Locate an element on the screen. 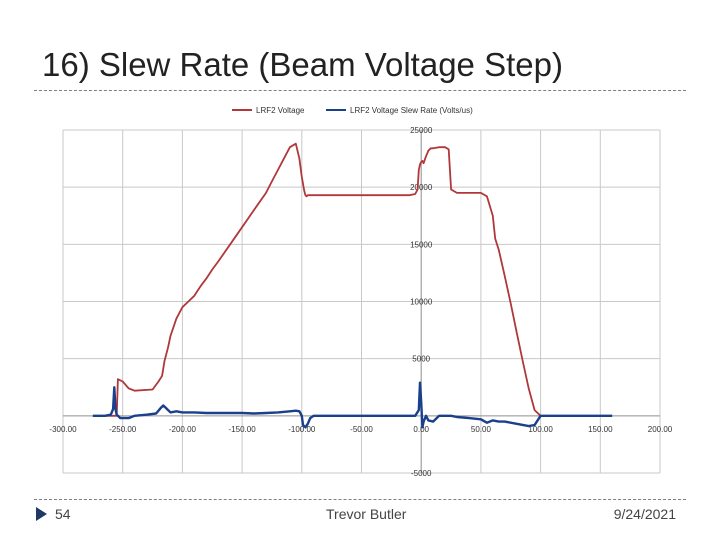 The width and height of the screenshot is (720, 540). footer-divider is located at coordinates (360, 499).